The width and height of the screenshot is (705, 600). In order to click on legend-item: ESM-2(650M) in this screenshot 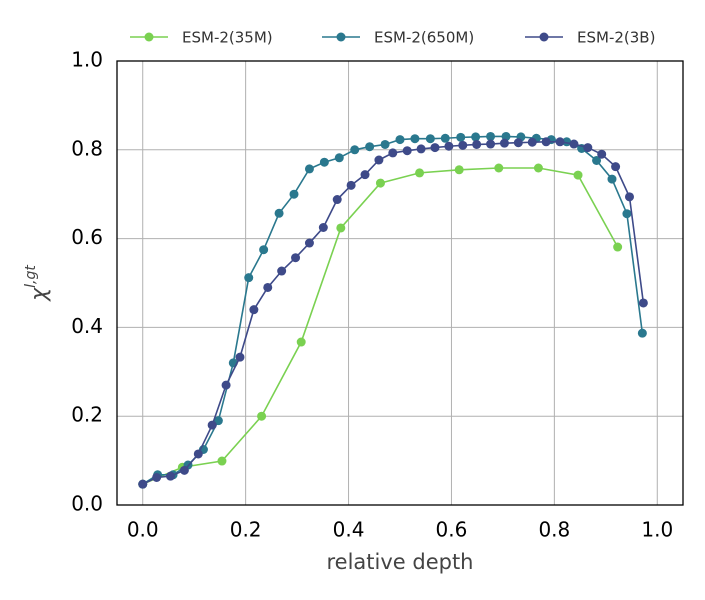, I will do `click(398, 38)`.